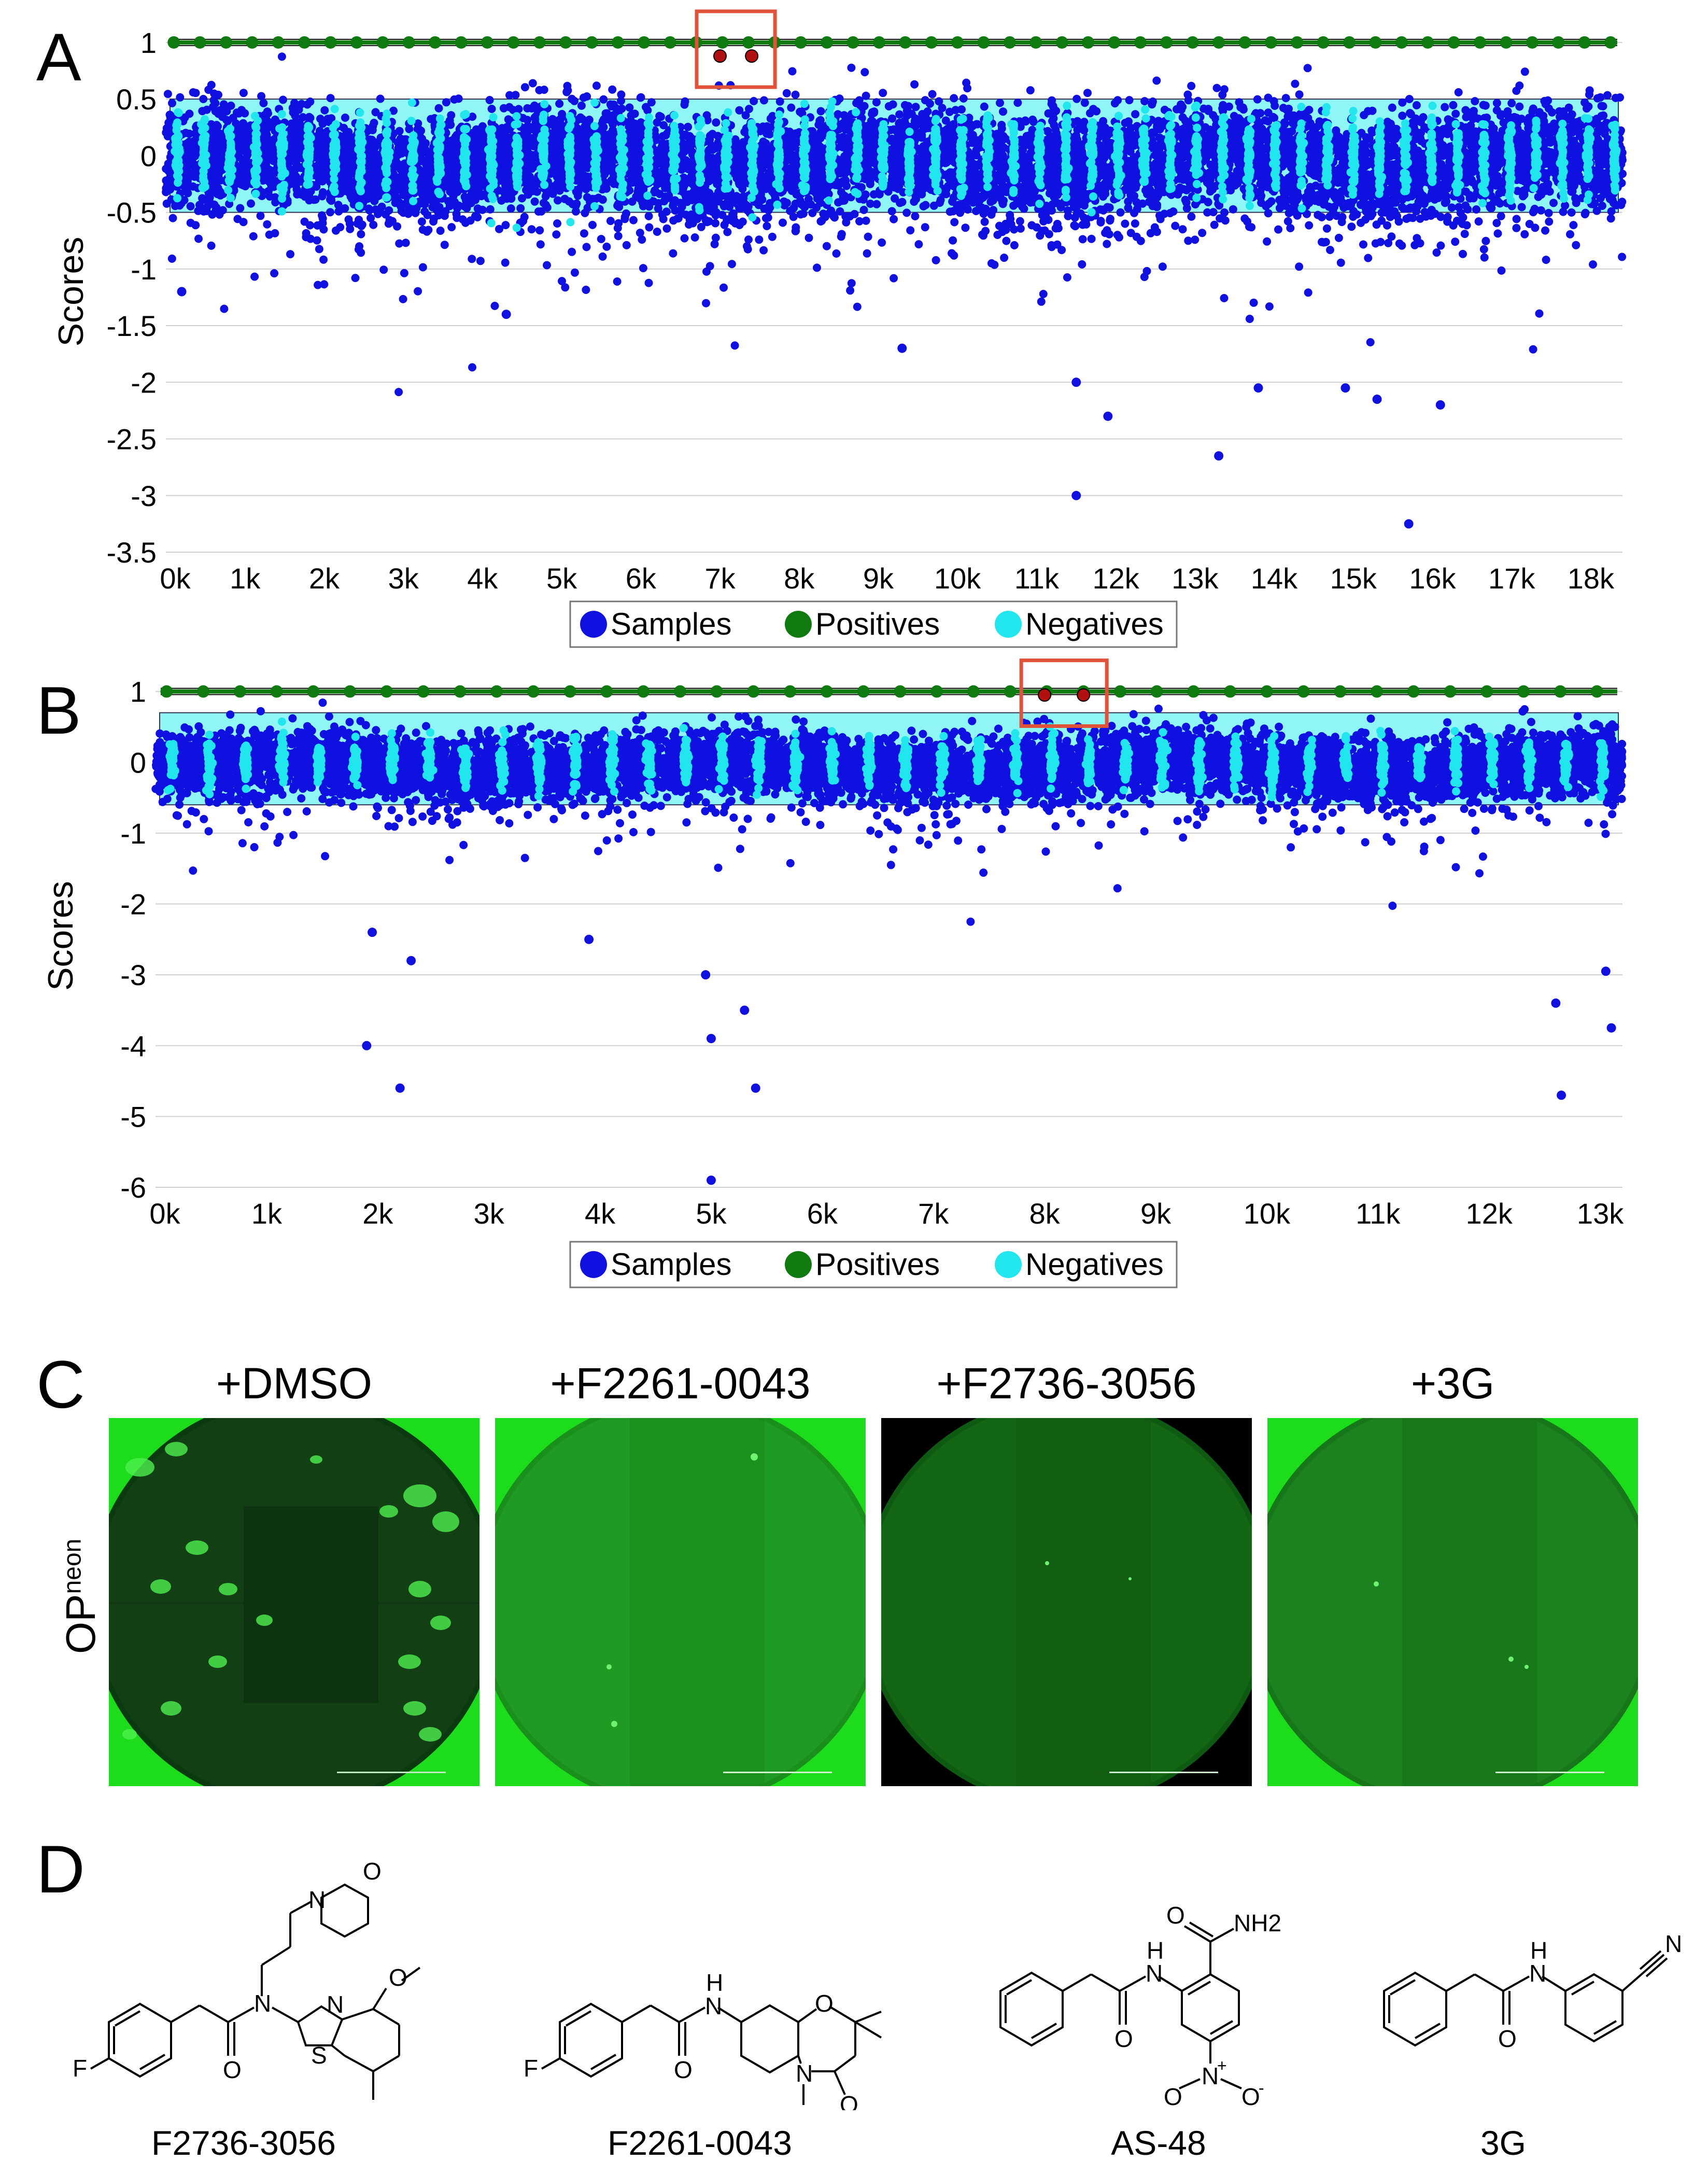 The height and width of the screenshot is (2175, 1708). I want to click on panel-letter-a: A, so click(58, 57).